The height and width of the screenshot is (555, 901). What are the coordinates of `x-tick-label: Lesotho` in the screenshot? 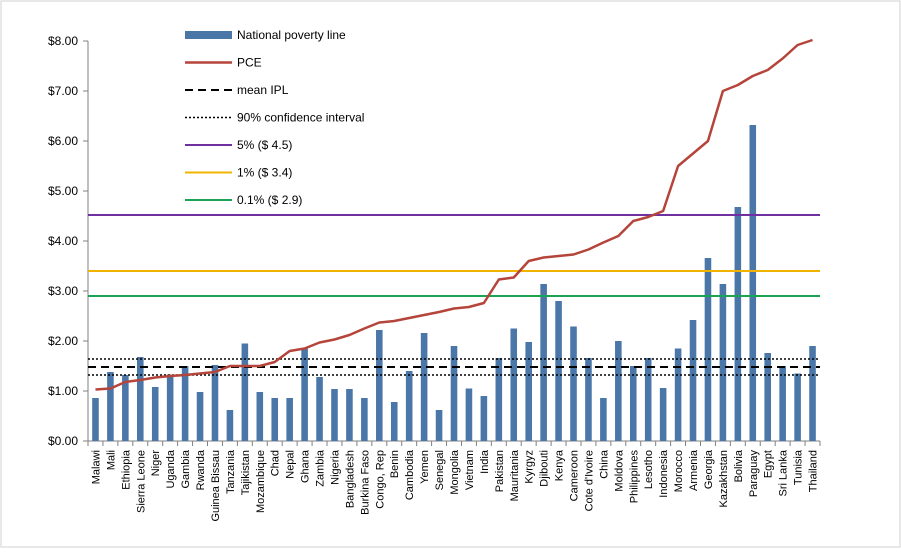 It's located at (649, 469).